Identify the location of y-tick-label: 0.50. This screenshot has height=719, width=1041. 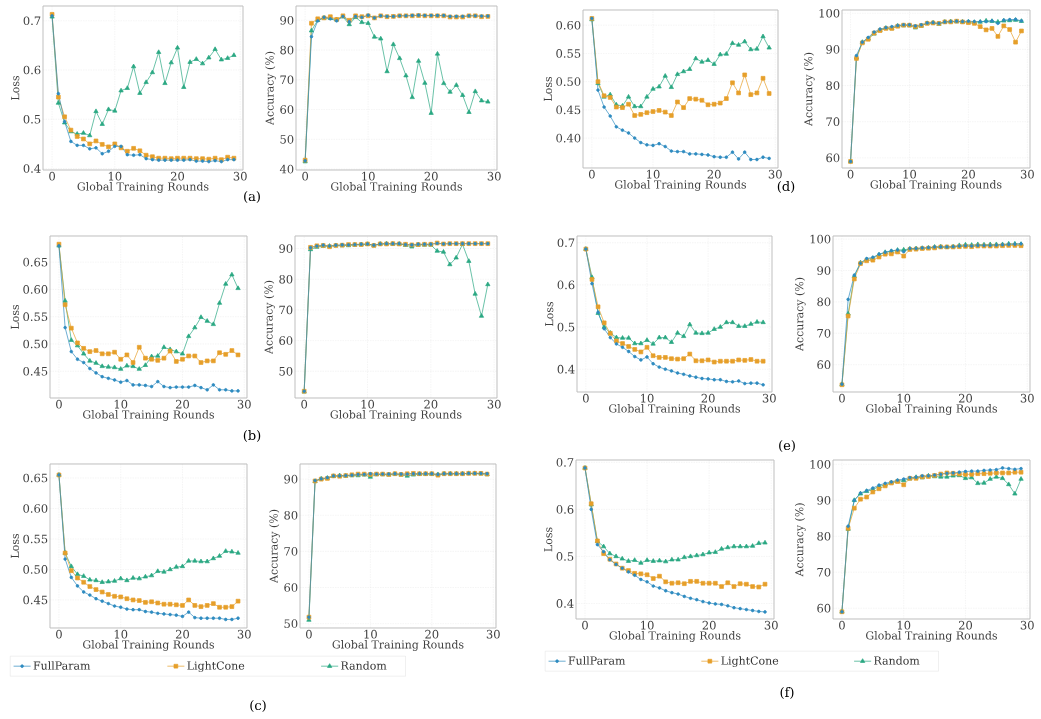
(35, 344).